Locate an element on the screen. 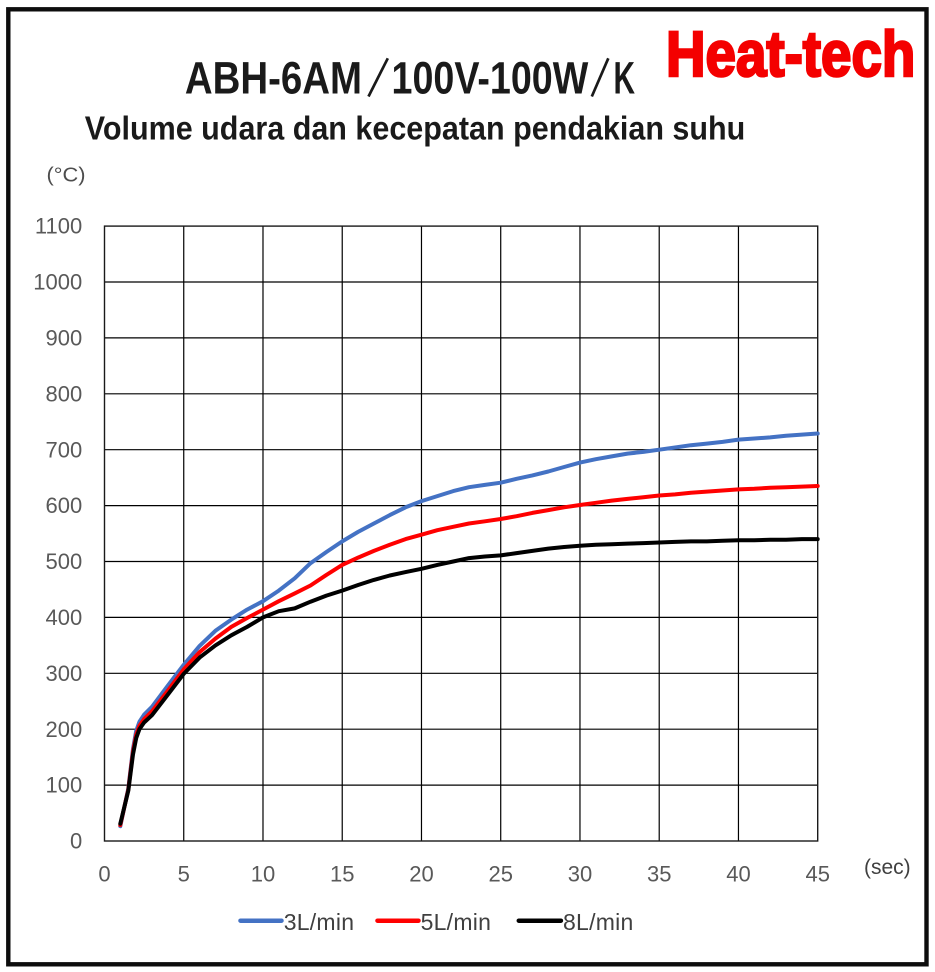  svg-text: 45 is located at coordinates (817, 874).